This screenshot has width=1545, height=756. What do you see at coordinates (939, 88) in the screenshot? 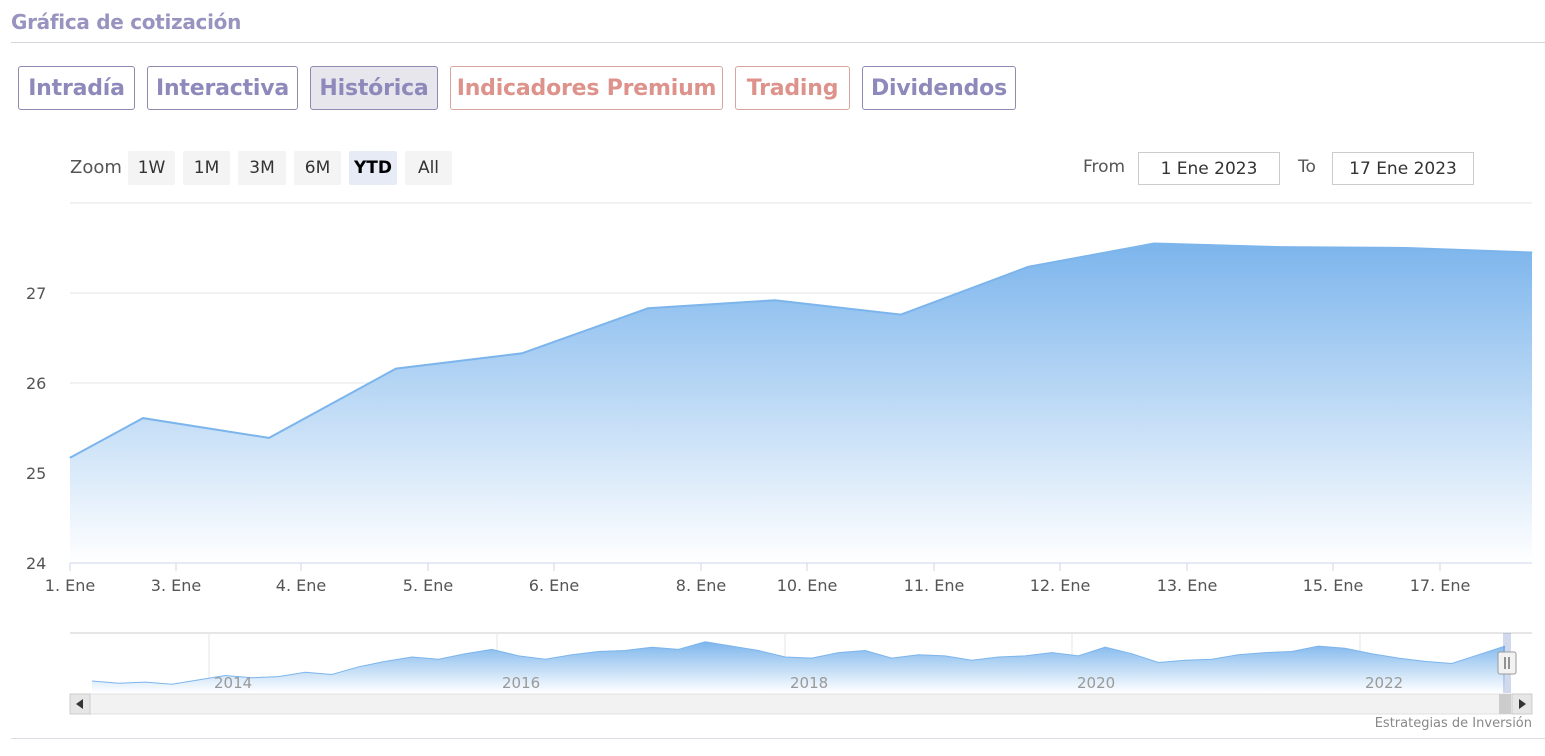
I see `tab-dividendos: Dividendos` at bounding box center [939, 88].